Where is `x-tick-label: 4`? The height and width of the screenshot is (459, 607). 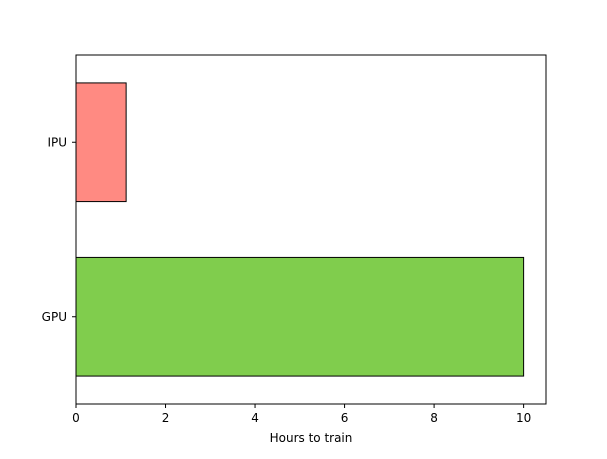 x-tick-label: 4 is located at coordinates (255, 418).